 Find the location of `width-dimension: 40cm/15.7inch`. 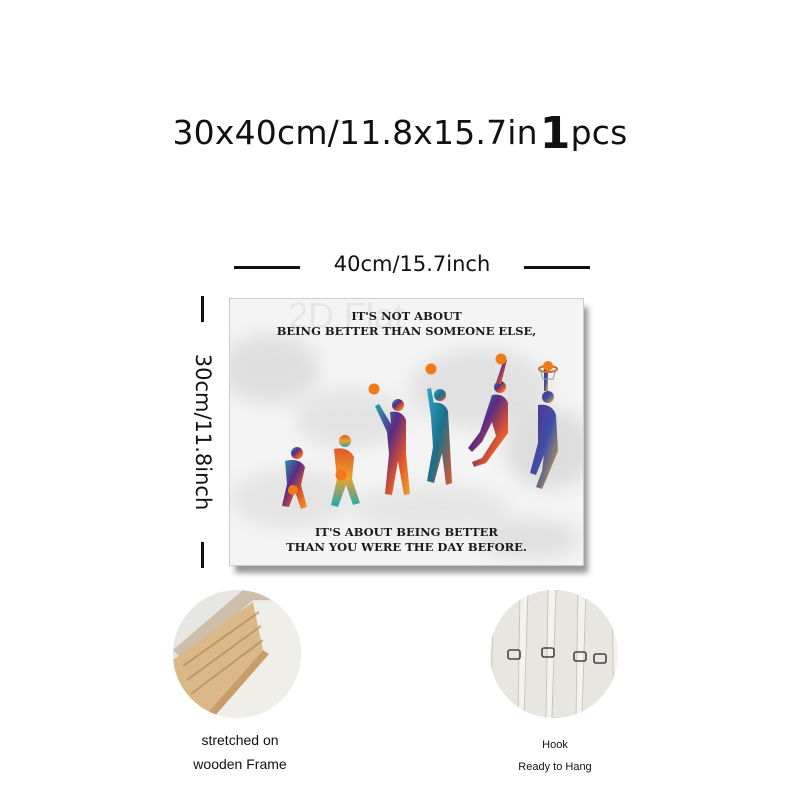

width-dimension: 40cm/15.7inch is located at coordinates (412, 267).